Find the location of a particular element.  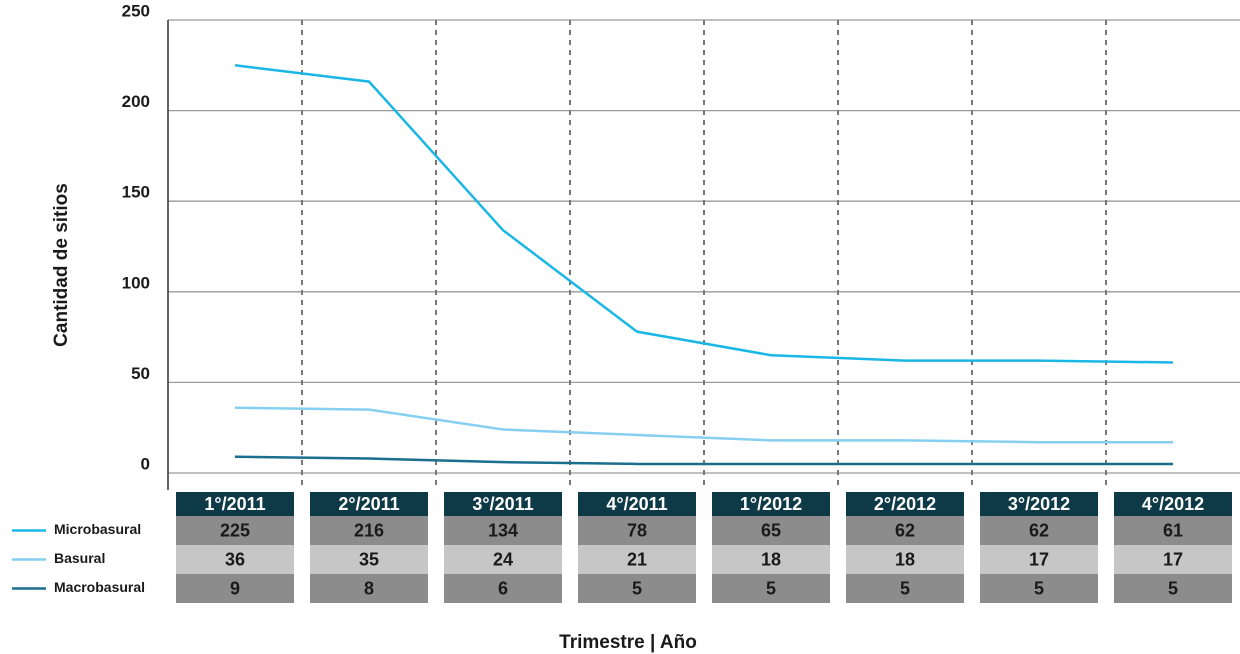

table-value: 65 is located at coordinates (771, 530).